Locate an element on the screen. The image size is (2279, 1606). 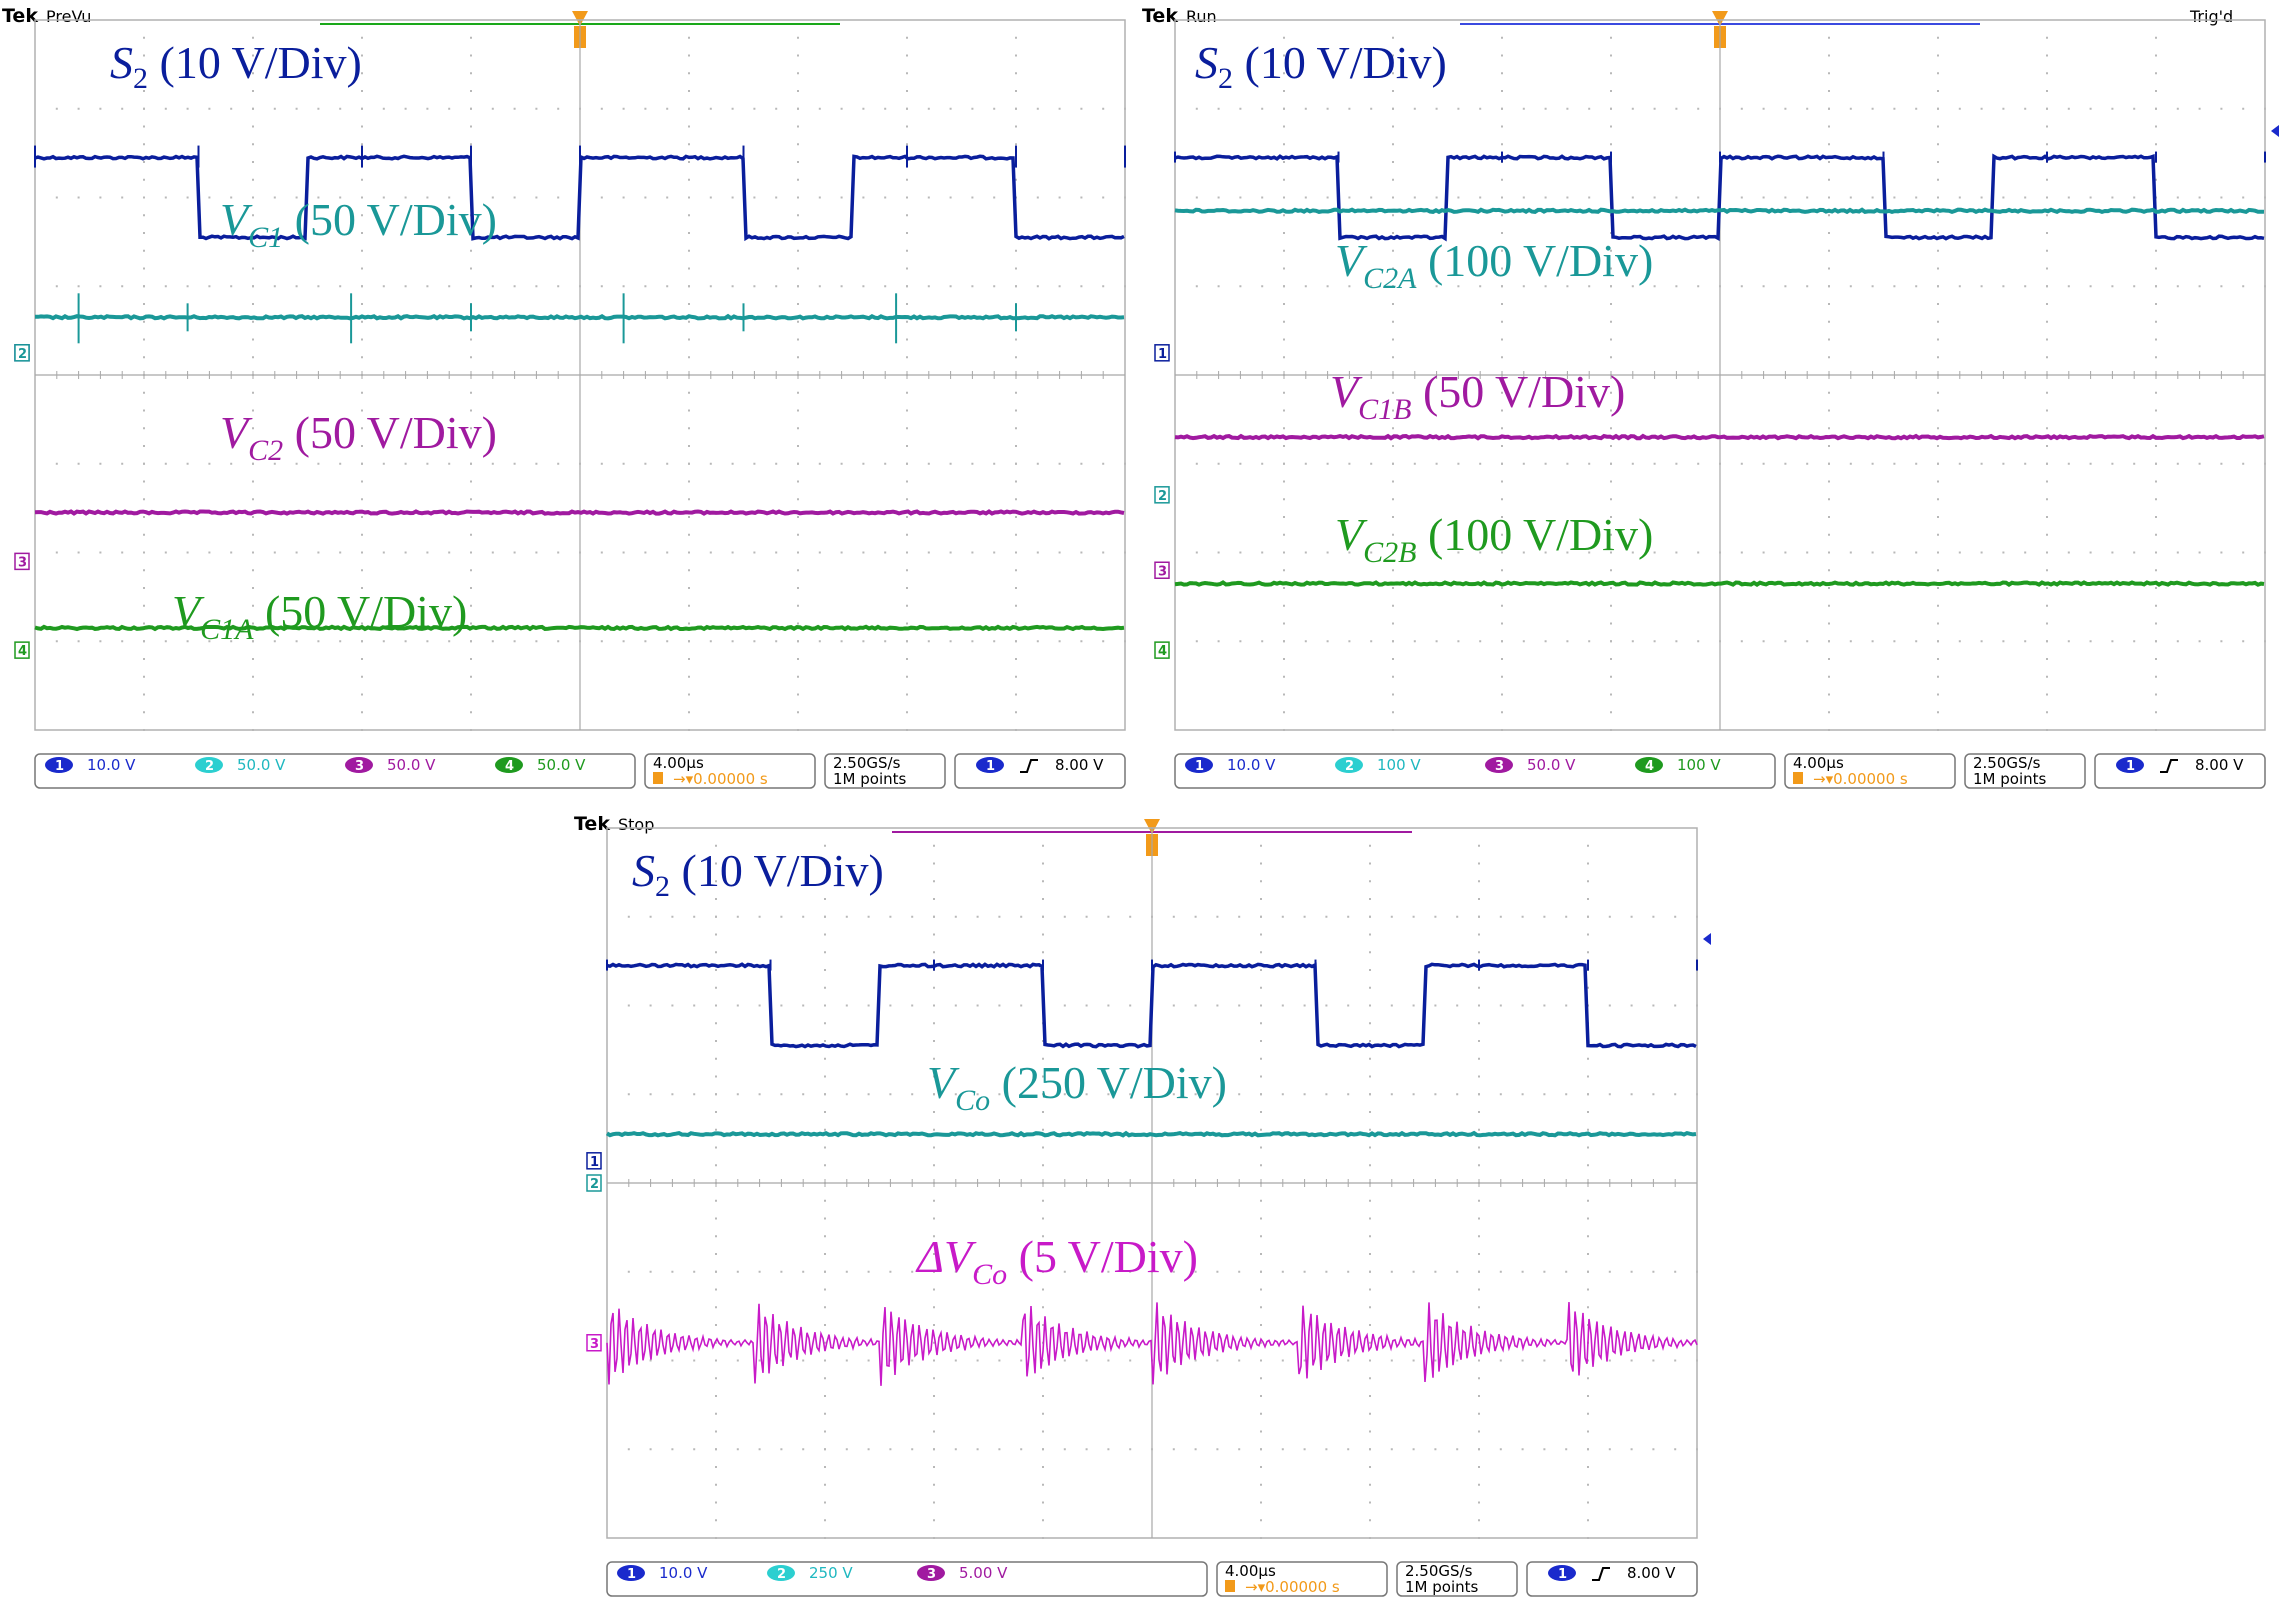
footer-sample-box is located at coordinates (1457, 1579).